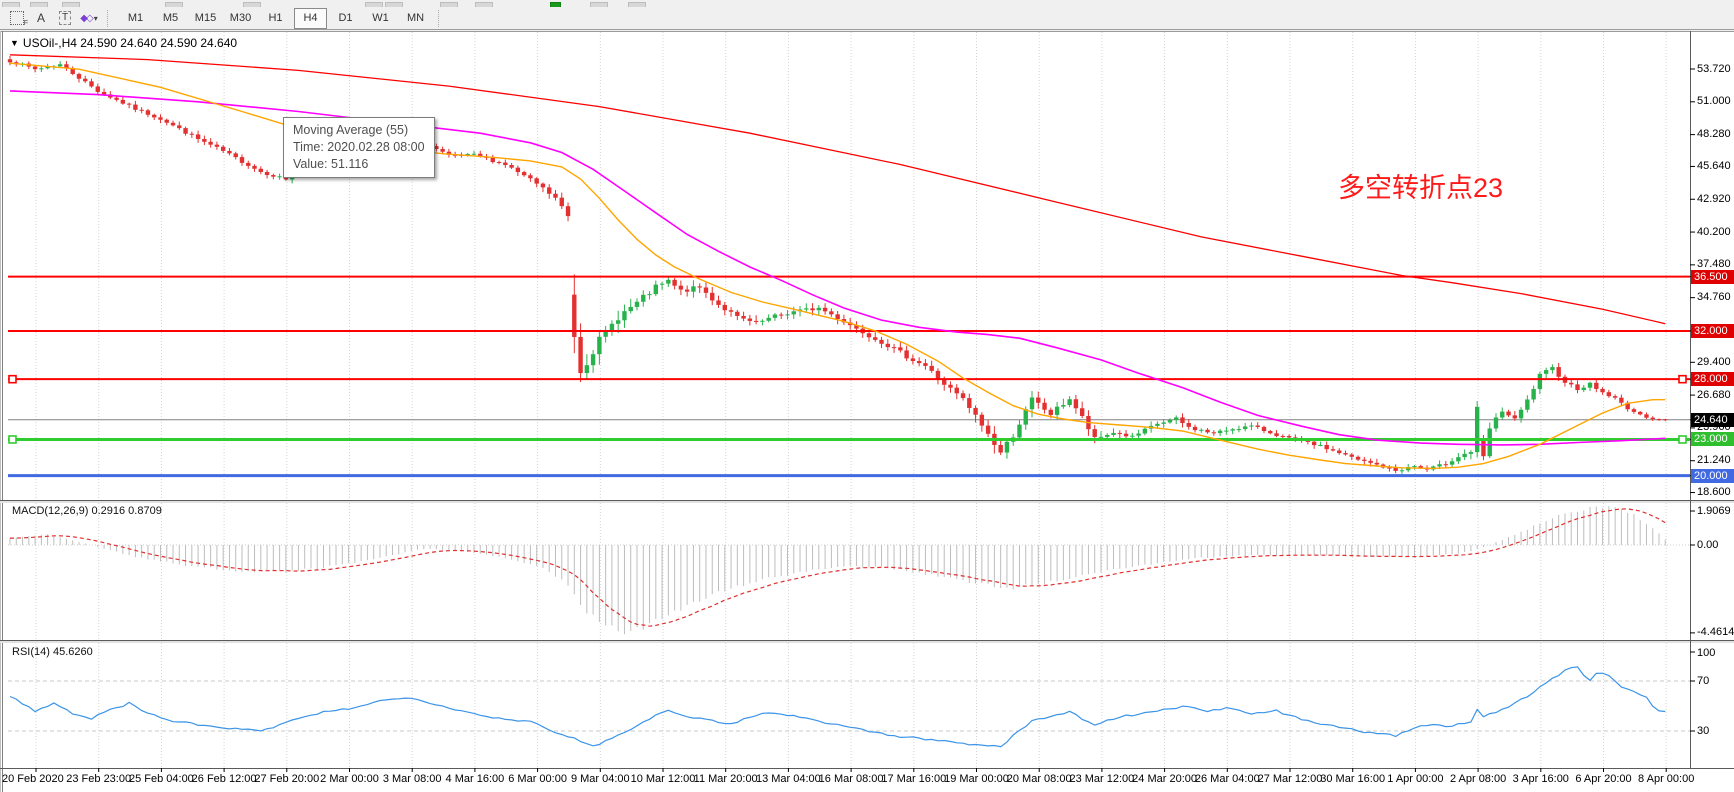 The width and height of the screenshot is (1734, 792). I want to click on time-label-9: 6 Mar 00:00, so click(537, 779).